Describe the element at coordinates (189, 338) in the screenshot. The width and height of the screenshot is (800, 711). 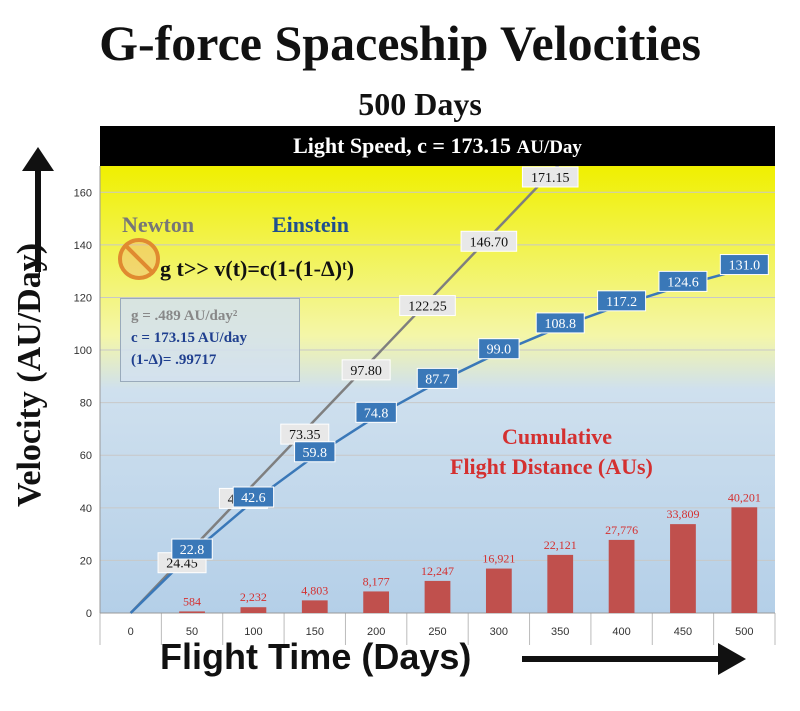
I see `param-c: c = 173.15 AU/day` at that location.